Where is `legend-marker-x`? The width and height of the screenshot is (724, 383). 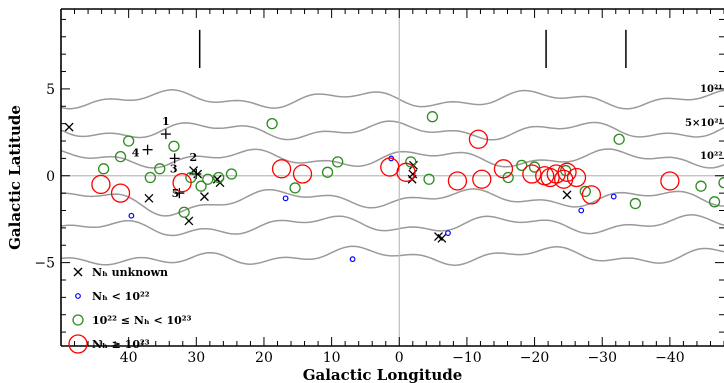 legend-marker-x is located at coordinates (78, 272).